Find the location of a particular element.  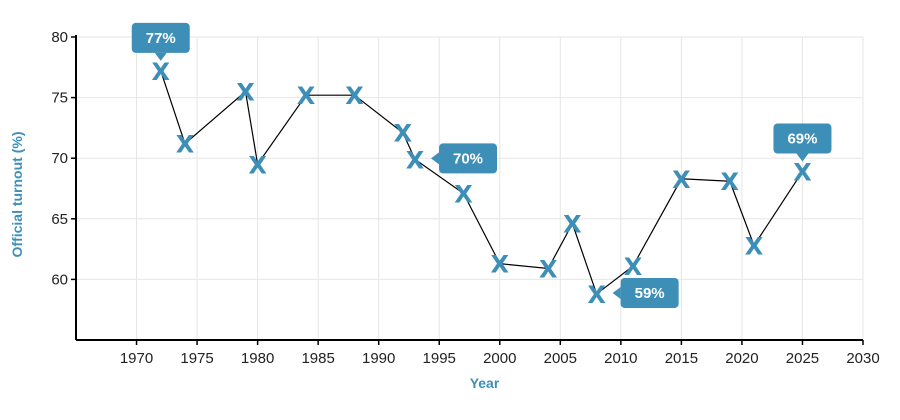

x-tick-label: 1990 is located at coordinates (378, 358).